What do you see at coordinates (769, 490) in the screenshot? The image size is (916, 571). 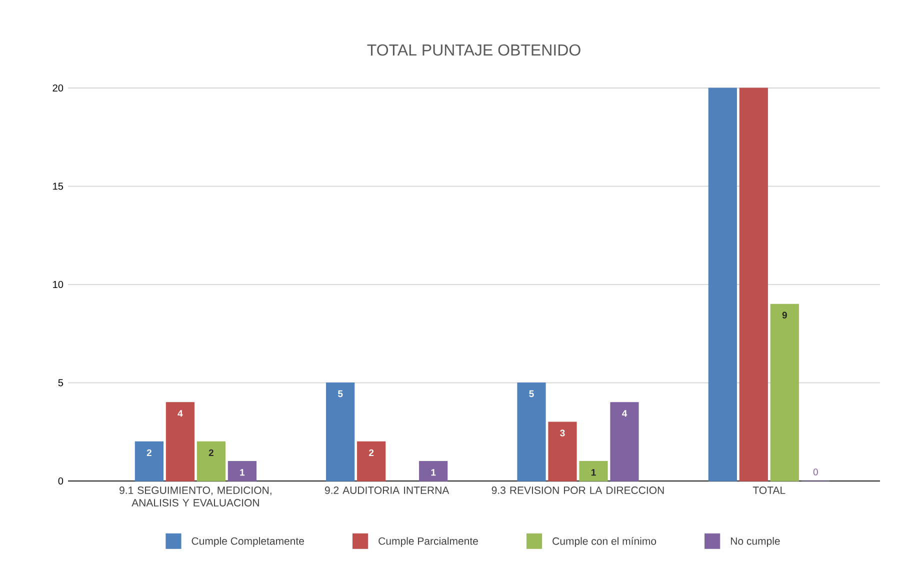 I see `x-tick-label: TOTAL` at bounding box center [769, 490].